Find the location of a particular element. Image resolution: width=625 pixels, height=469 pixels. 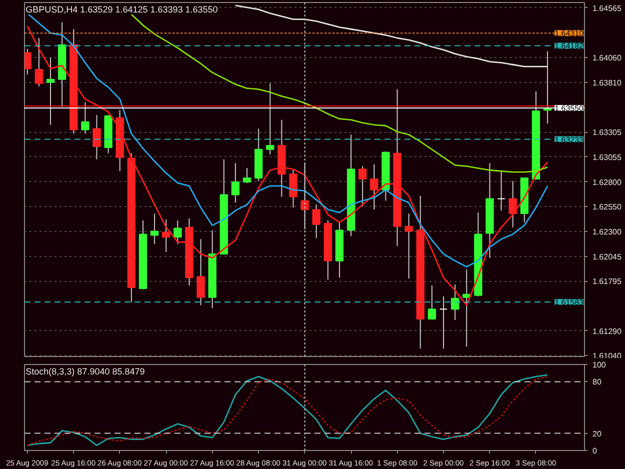

ref-line-label: 1.61583 is located at coordinates (569, 302).